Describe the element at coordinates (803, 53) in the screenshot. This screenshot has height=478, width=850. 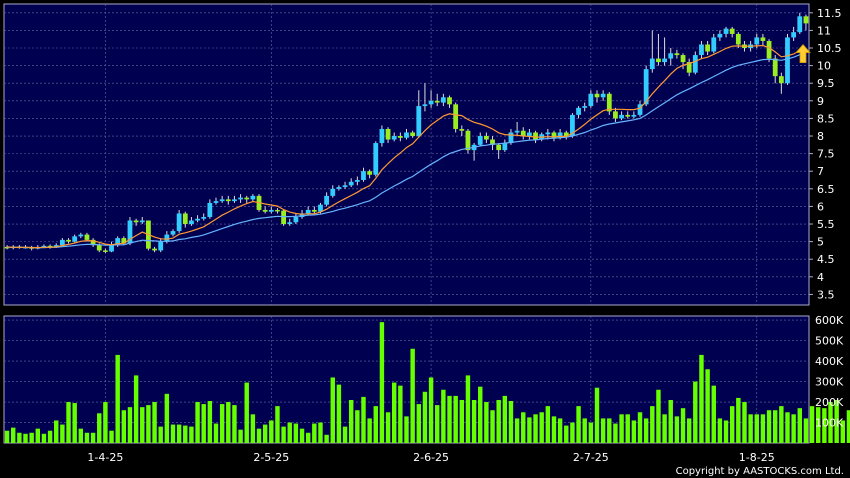
I see `latest-price-arrow-icon` at that location.